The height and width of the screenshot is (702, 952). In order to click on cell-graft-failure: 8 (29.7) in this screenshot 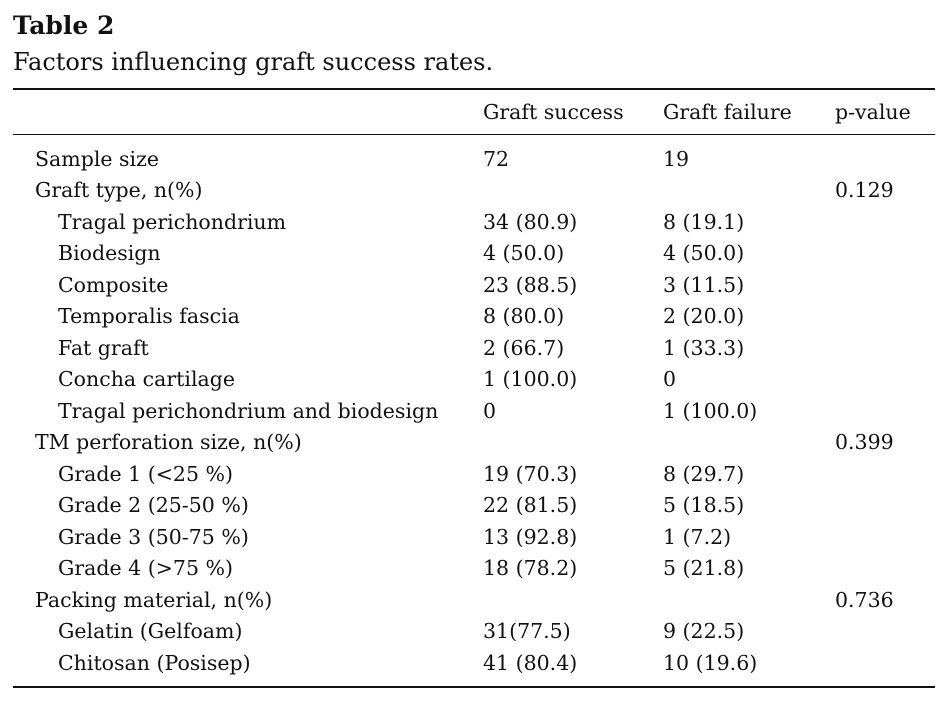, I will do `click(704, 473)`.